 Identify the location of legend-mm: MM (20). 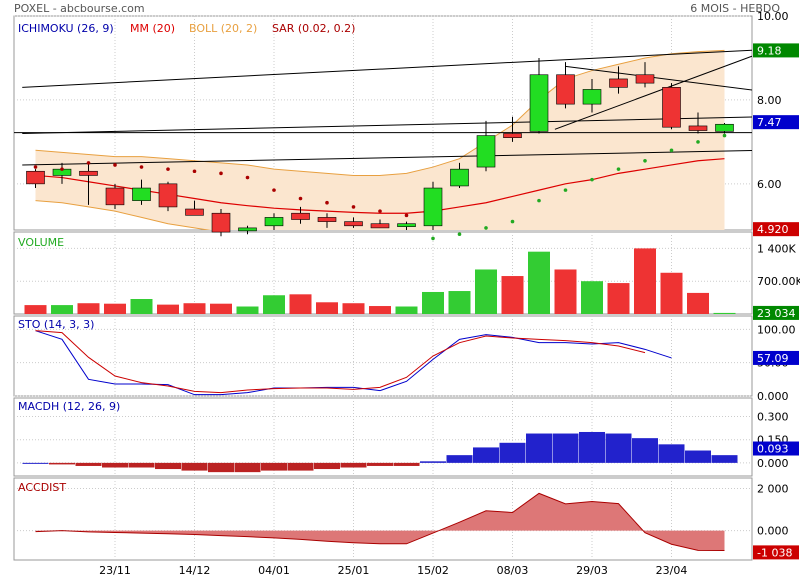
(153, 28).